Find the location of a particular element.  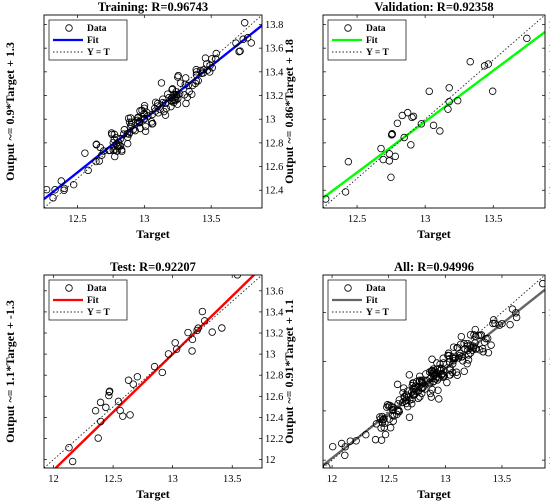

x-tick-label: 12 is located at coordinates (332, 479).